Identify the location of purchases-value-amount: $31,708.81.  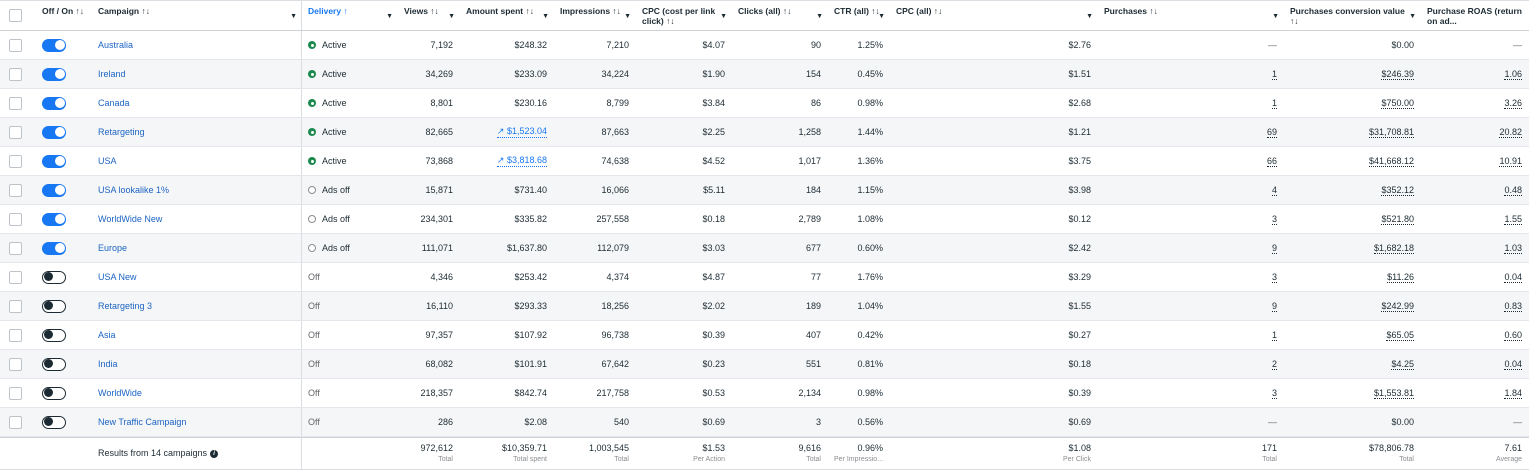
(1391, 132).